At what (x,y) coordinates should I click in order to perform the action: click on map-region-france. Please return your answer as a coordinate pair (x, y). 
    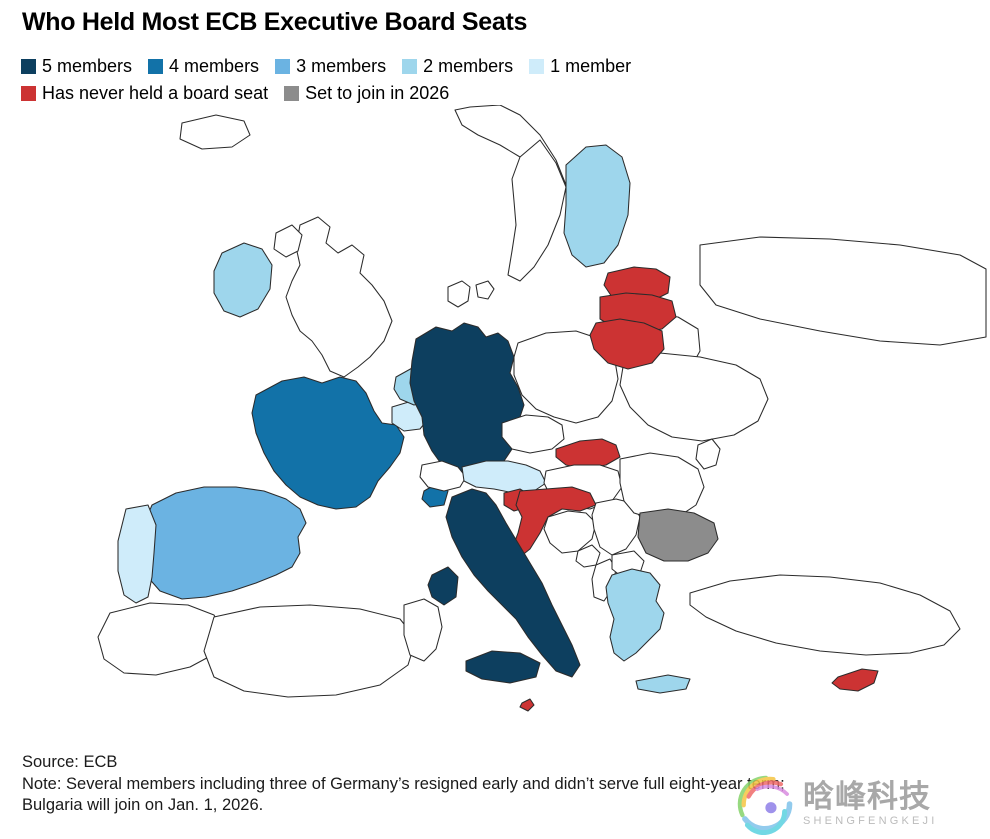
    Looking at the image, I should click on (350, 443).